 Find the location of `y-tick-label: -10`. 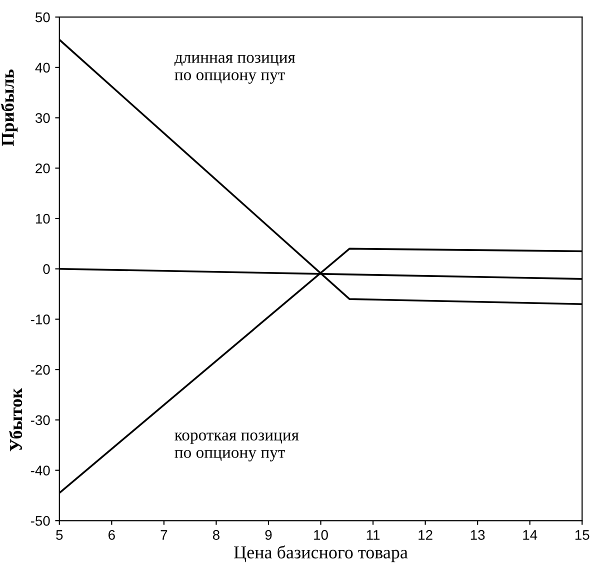

y-tick-label: -10 is located at coordinates (40, 319).